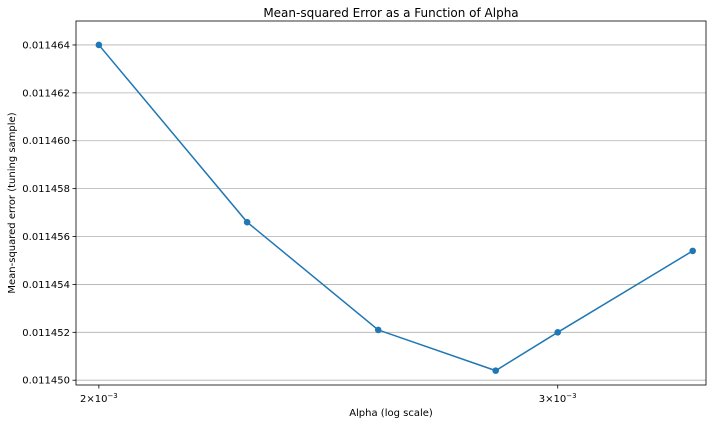  I want to click on y-tick-label: 0.011456, so click(46, 237).